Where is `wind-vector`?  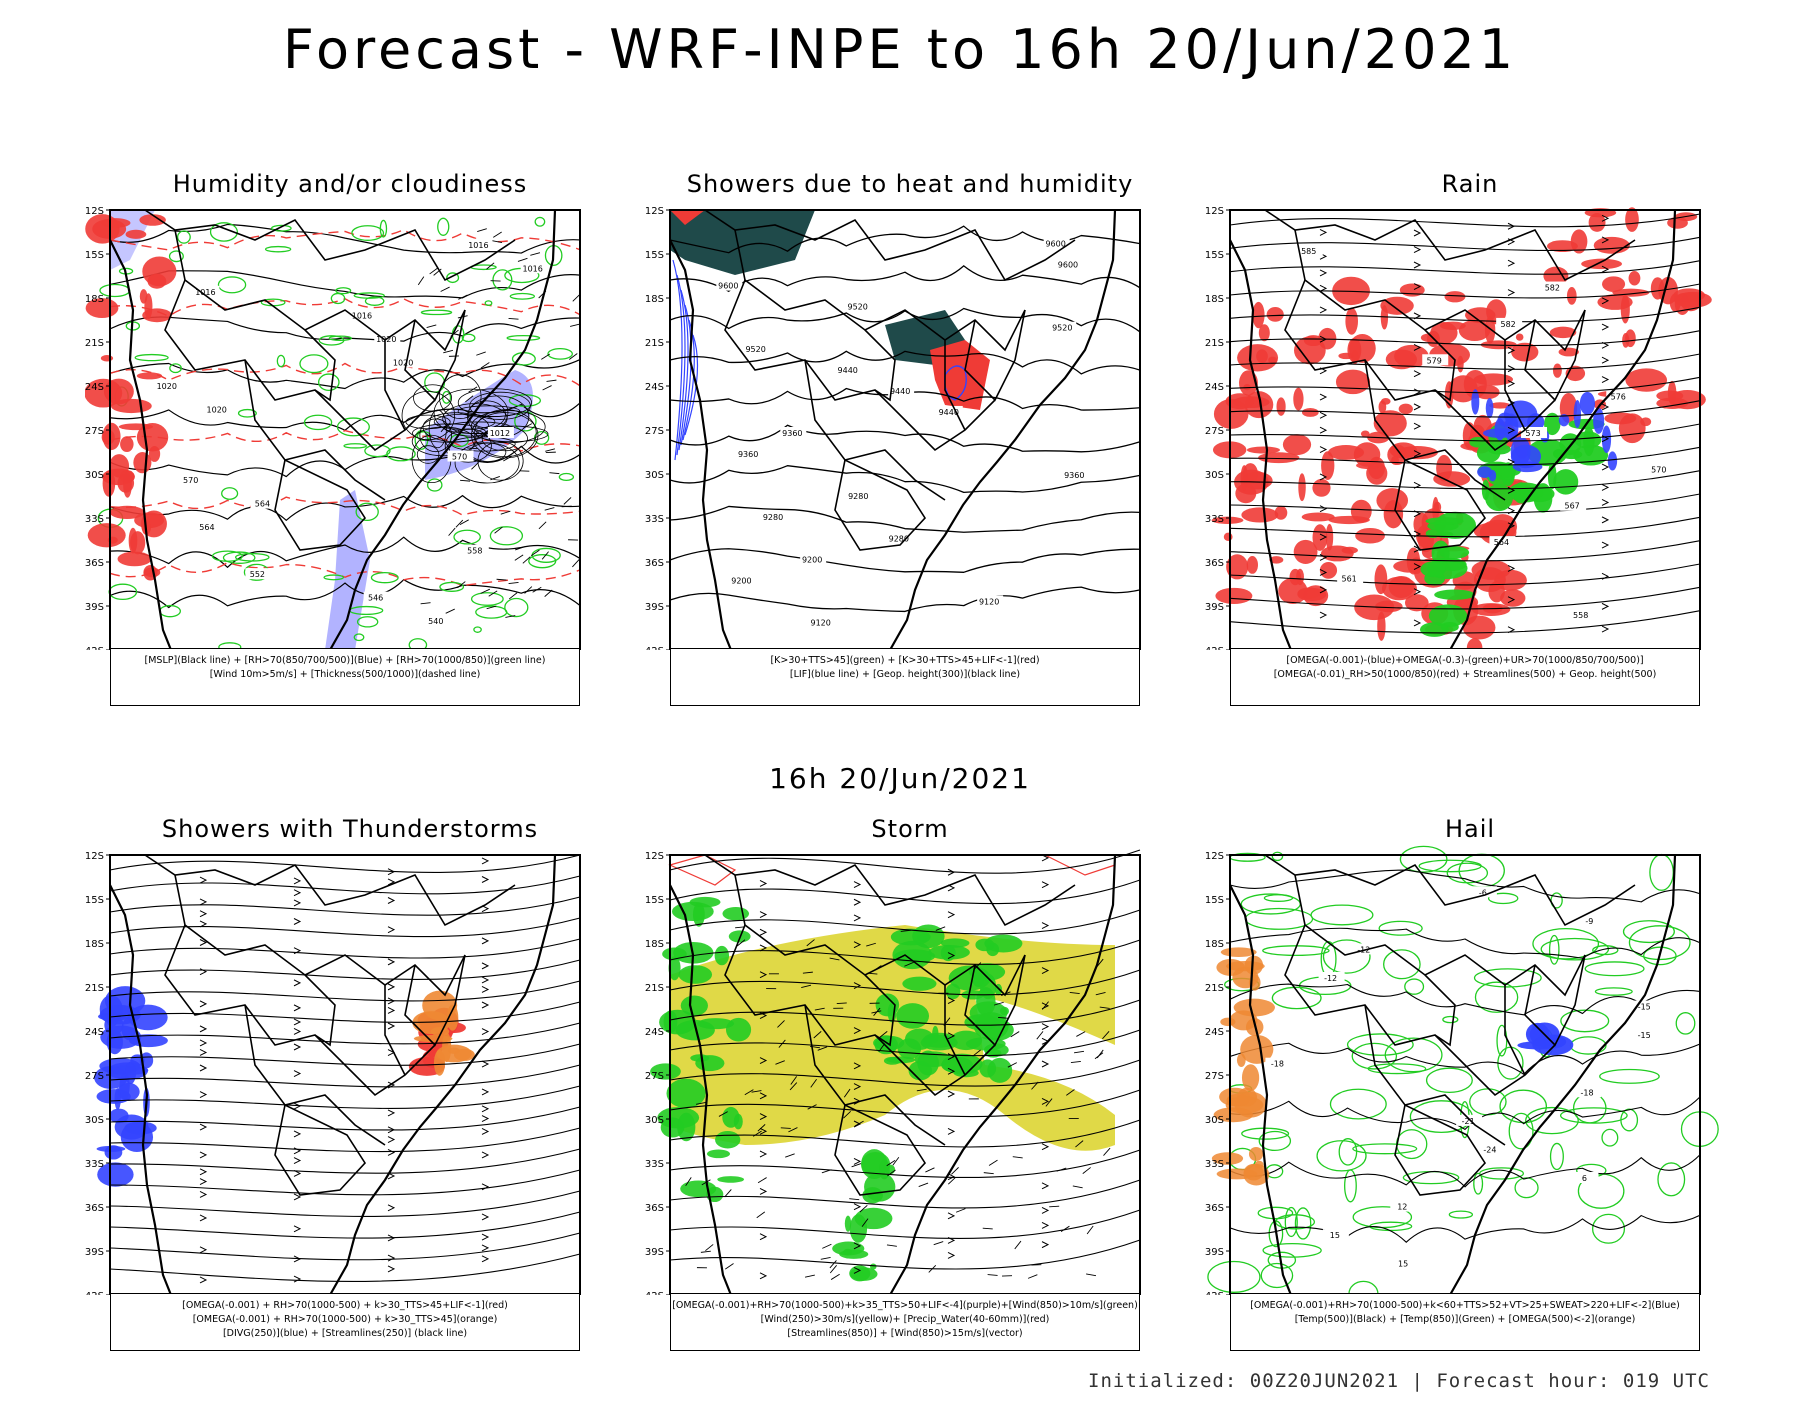 wind-vector is located at coordinates (842, 1003).